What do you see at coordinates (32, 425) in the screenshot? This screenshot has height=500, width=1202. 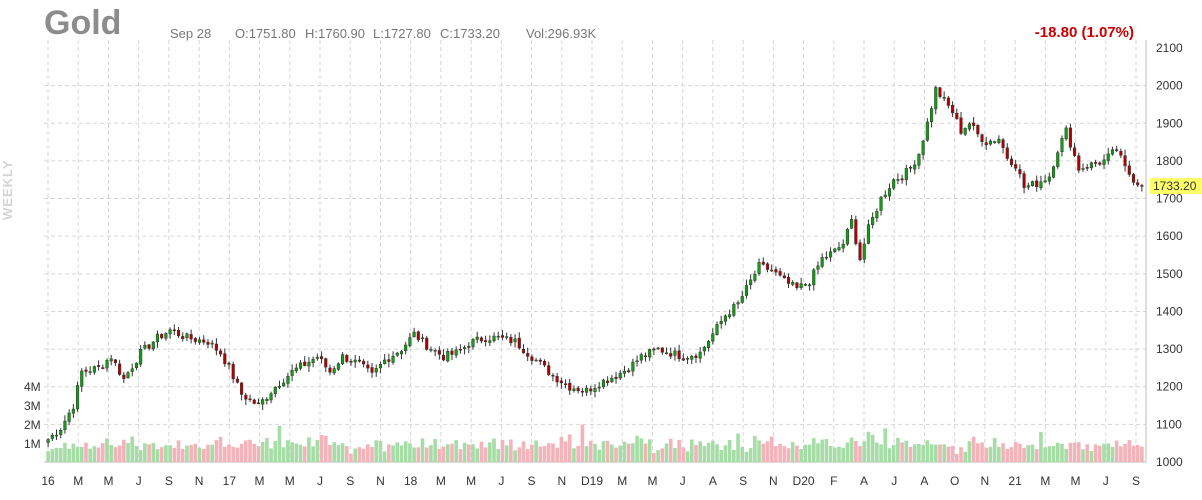 I see `volume-tick: 2M` at bounding box center [32, 425].